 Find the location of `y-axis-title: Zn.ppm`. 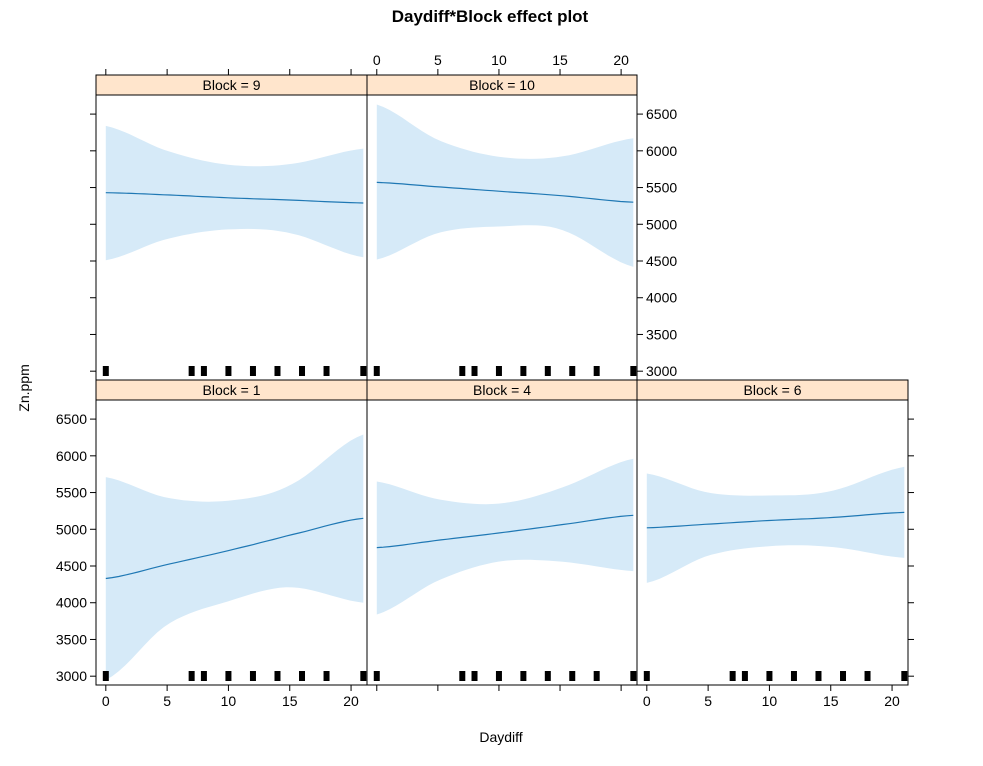

y-axis-title: Zn.ppm is located at coordinates (24, 387).